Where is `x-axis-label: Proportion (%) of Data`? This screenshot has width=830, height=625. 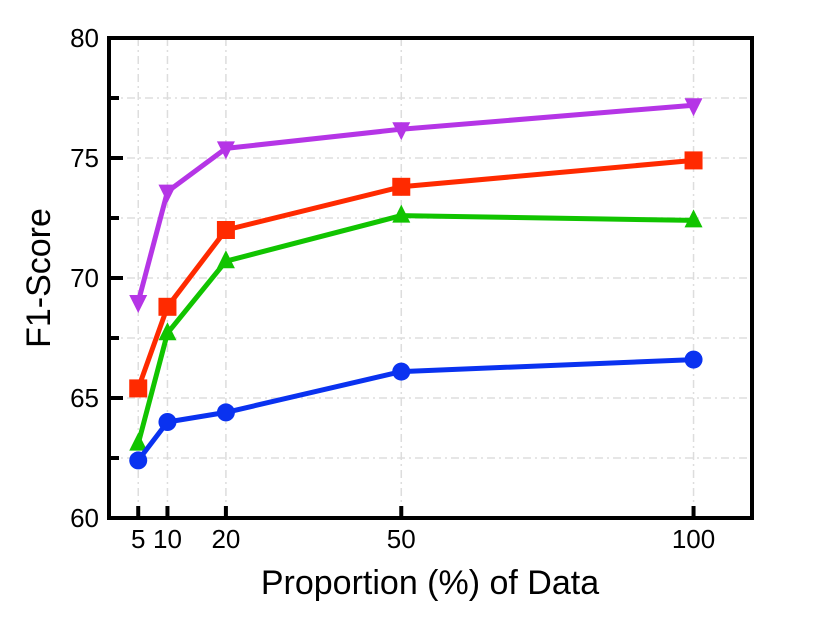
x-axis-label: Proportion (%) of Data is located at coordinates (430, 583).